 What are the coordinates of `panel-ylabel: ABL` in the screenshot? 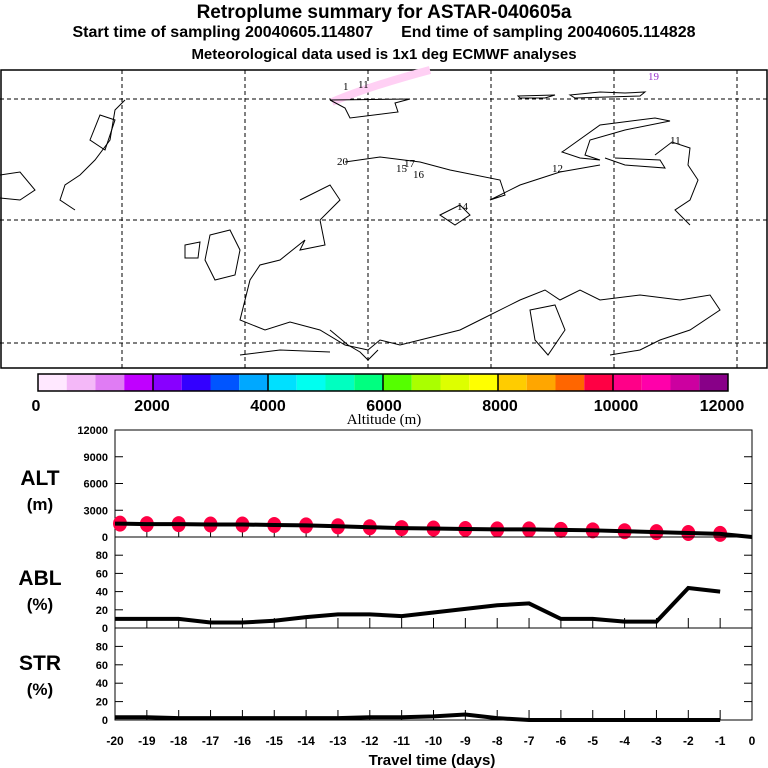 It's located at (39, 578).